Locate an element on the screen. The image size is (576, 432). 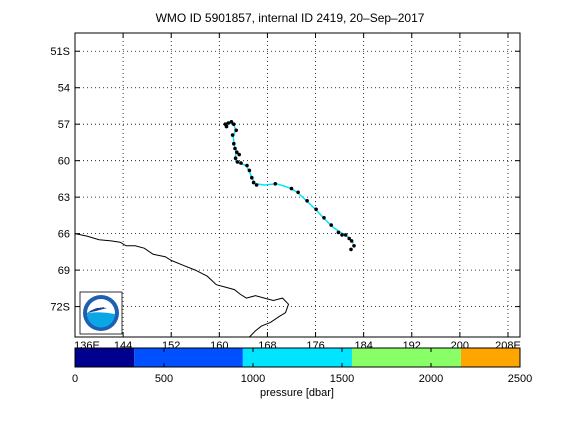
logo-bird is located at coordinates (97, 310).